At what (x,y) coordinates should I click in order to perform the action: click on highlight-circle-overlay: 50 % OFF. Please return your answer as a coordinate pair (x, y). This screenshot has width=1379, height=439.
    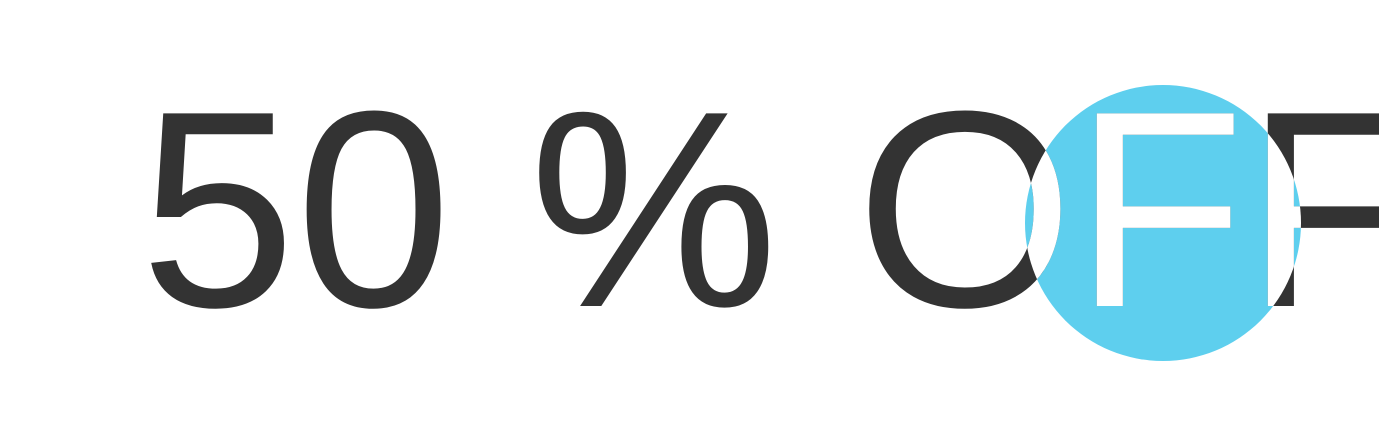
    Looking at the image, I should click on (1163, 223).